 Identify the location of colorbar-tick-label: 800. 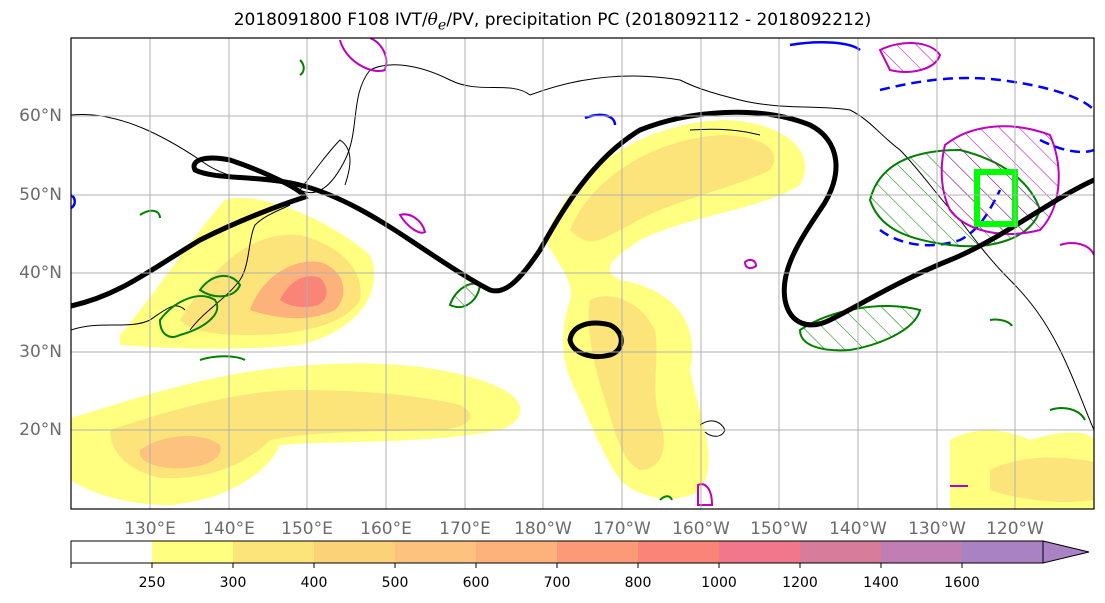
(638, 583).